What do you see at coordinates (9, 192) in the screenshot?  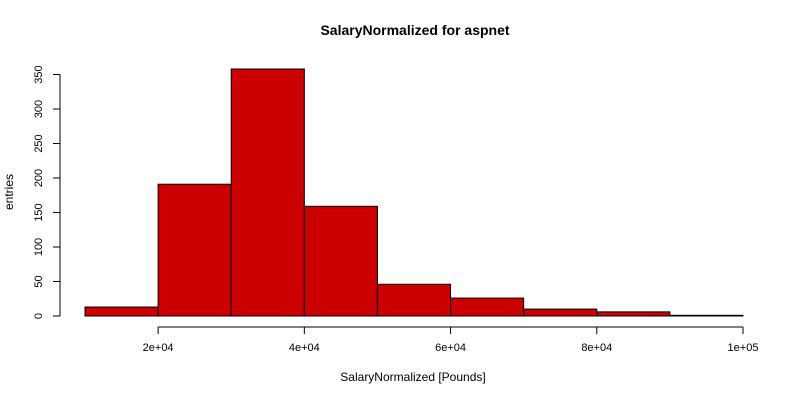 I see `y-axis-label: entries` at bounding box center [9, 192].